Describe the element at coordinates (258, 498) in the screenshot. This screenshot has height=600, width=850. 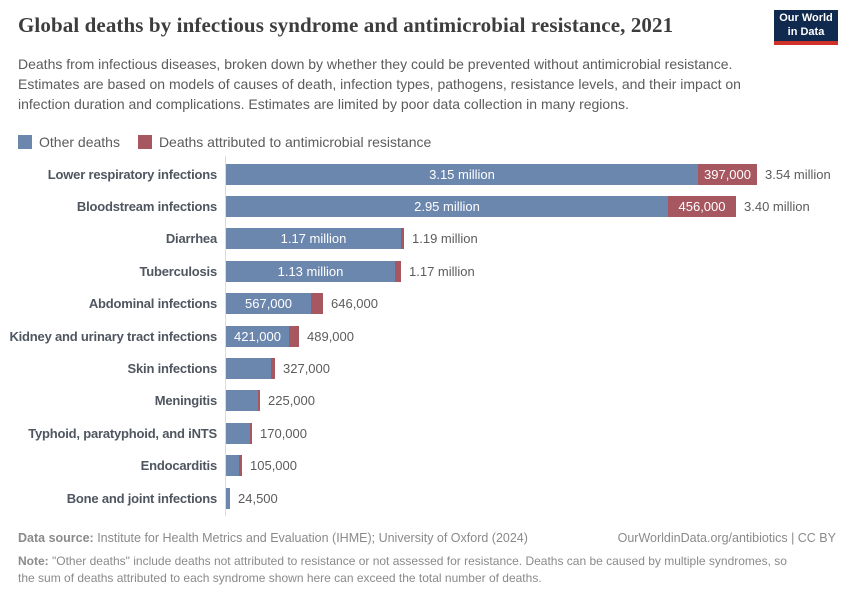
I see `total-value-label: 24,500` at that location.